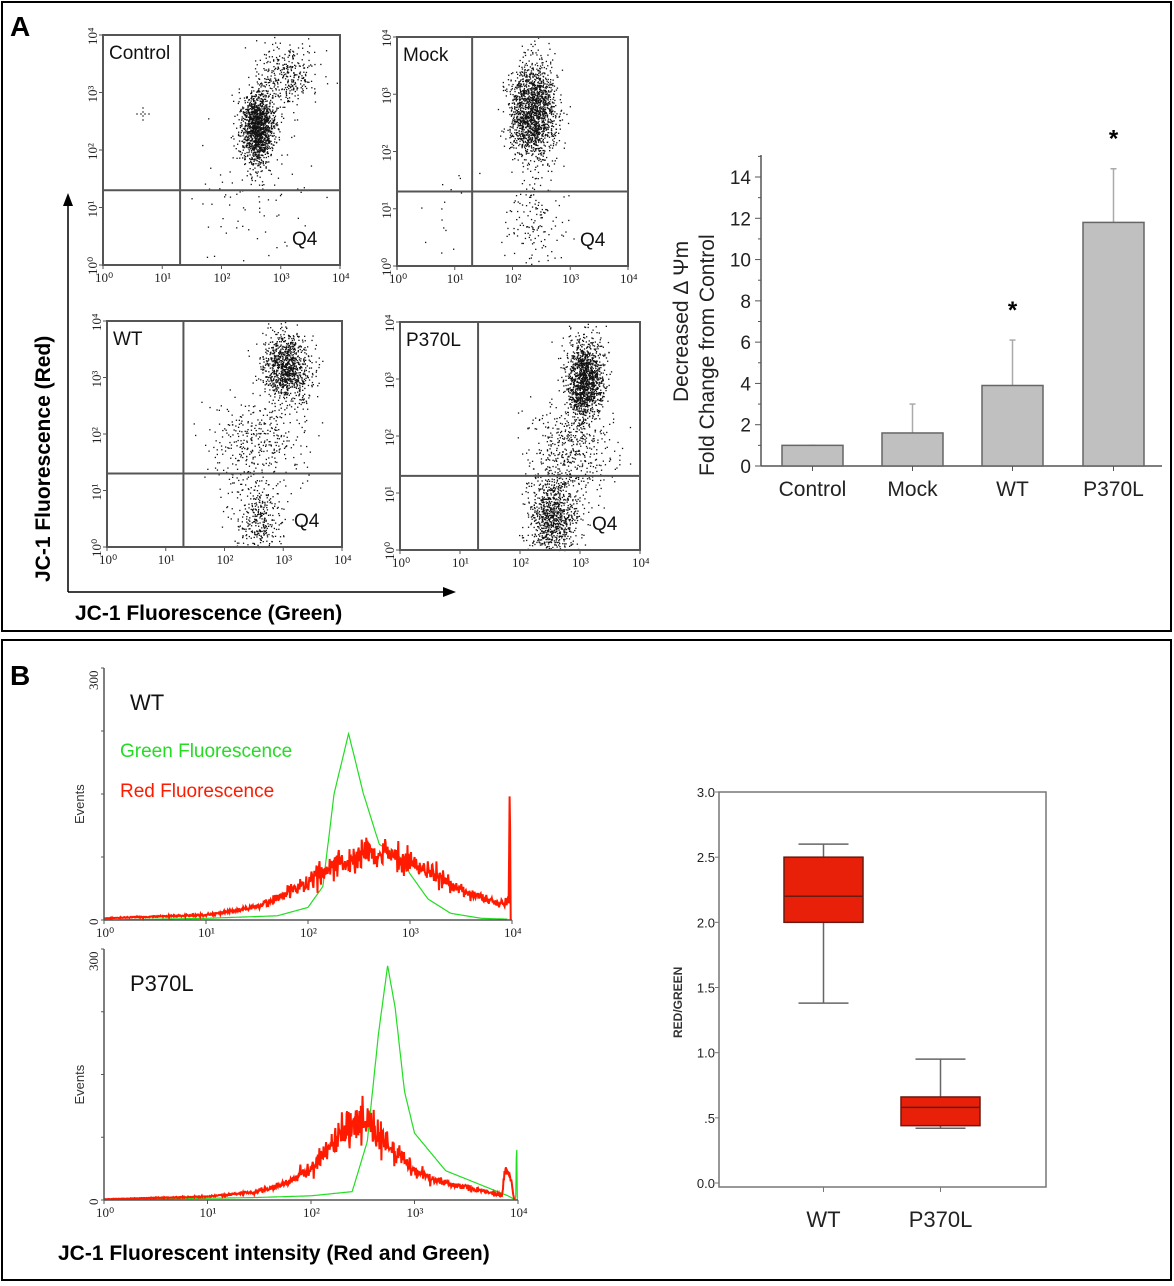 The height and width of the screenshot is (1286, 1174). Describe the element at coordinates (629, 278) in the screenshot. I see `x-tick-label: 10⁴` at that location.